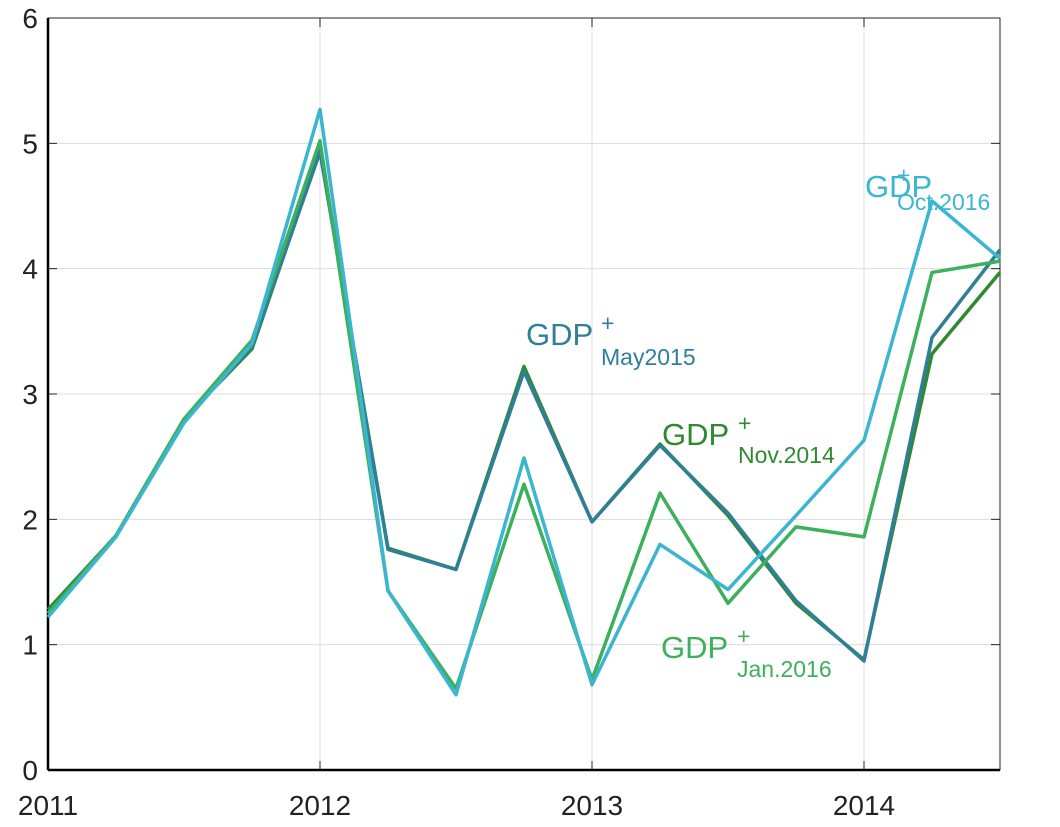 The width and height of the screenshot is (1060, 827). I want to click on y-tick-label: 3, so click(30, 394).